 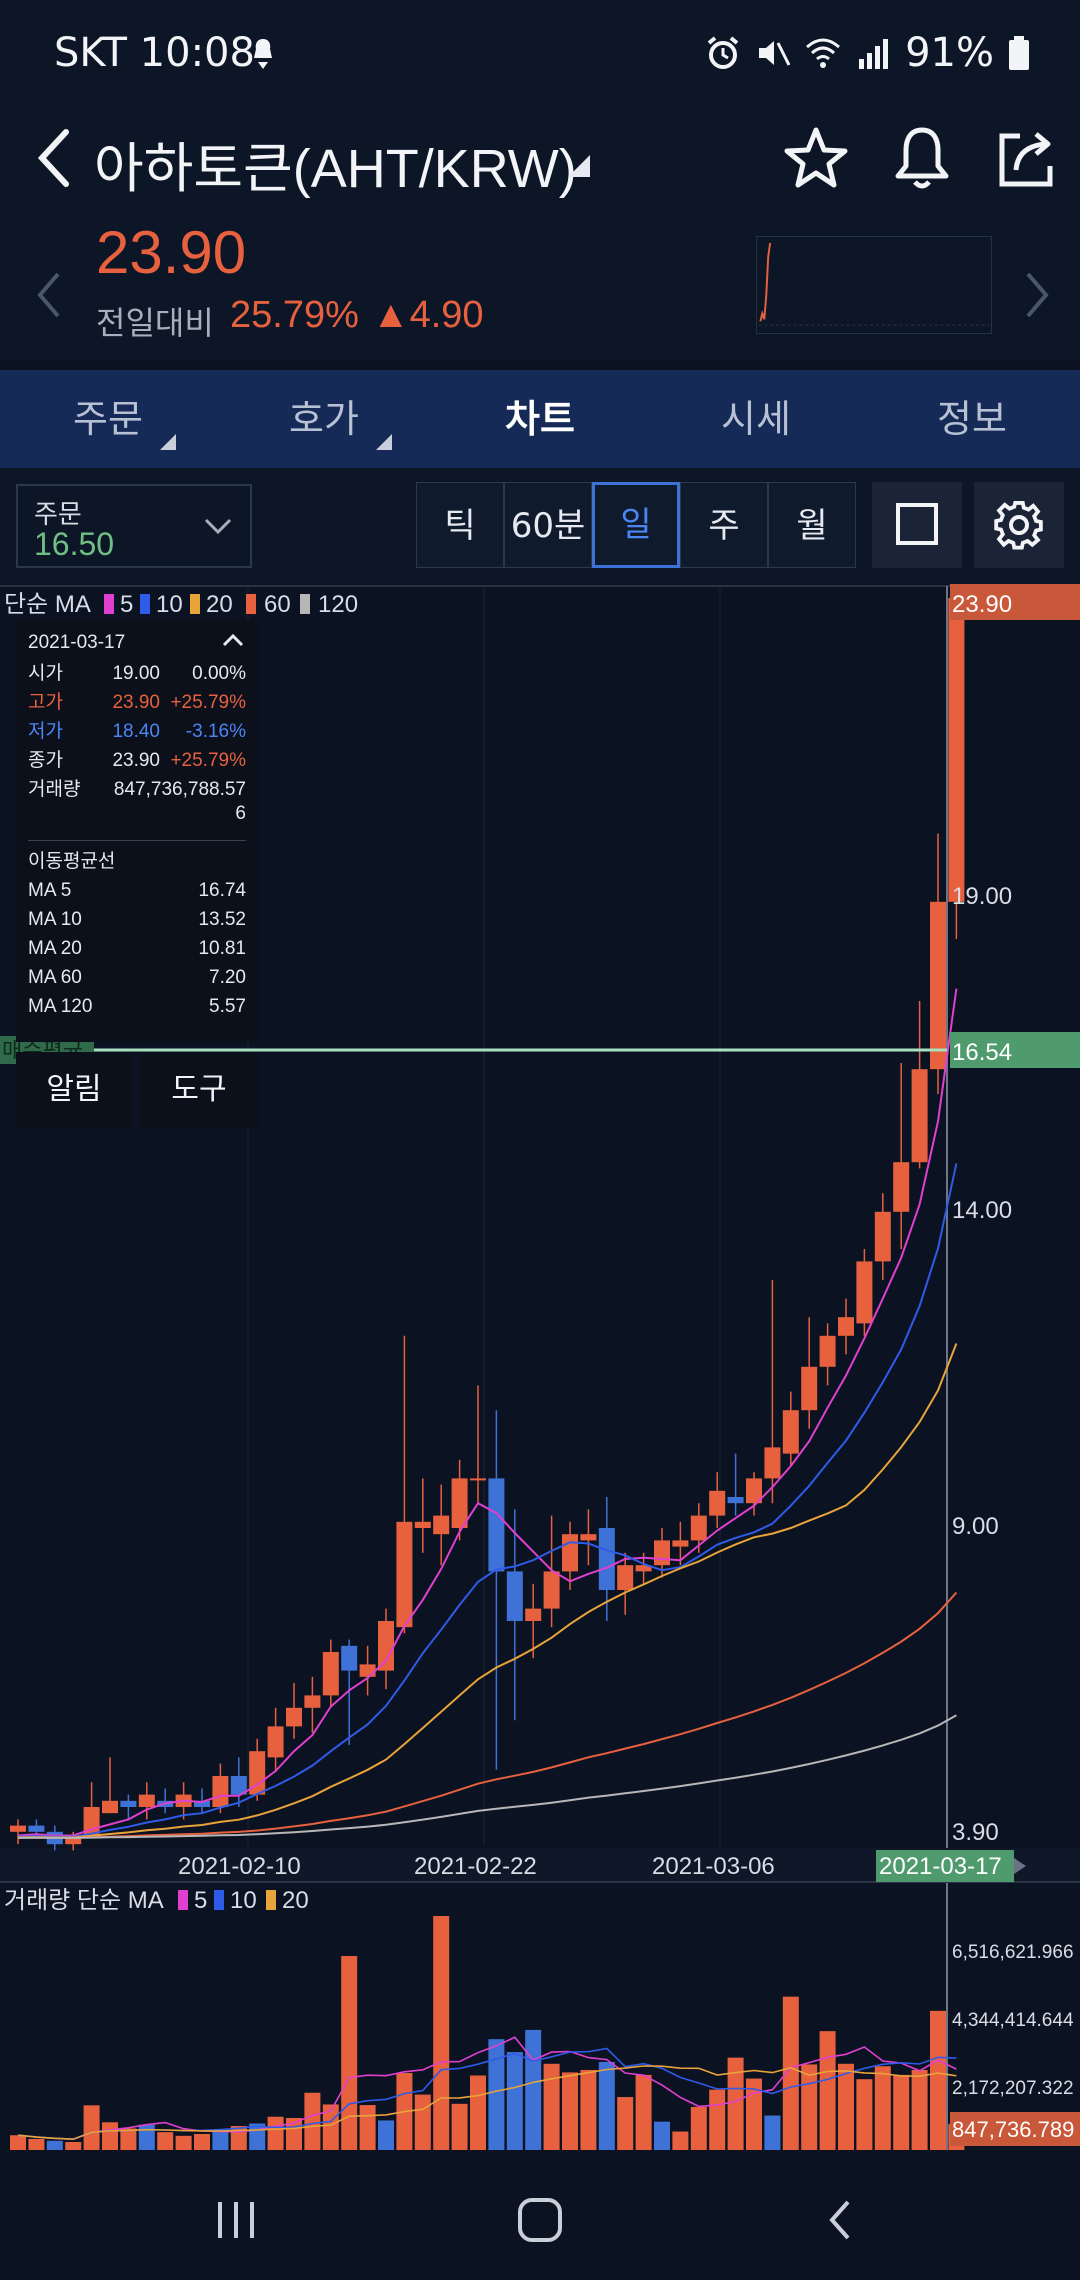 I want to click on fullscreen-button, so click(x=917, y=525).